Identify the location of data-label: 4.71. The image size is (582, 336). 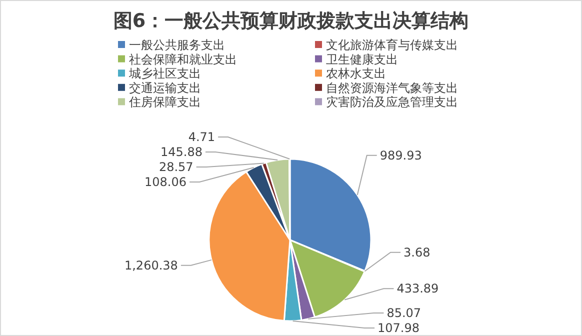
(202, 137).